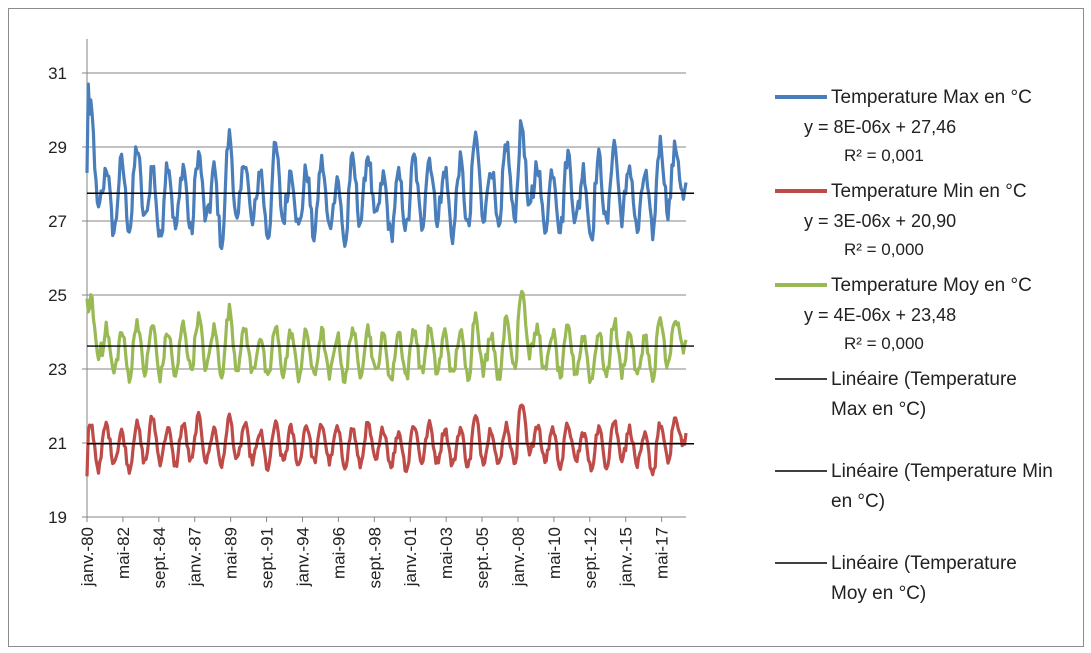 The width and height of the screenshot is (1091, 653). Describe the element at coordinates (57, 369) in the screenshot. I see `y-tick-label: 23` at that location.